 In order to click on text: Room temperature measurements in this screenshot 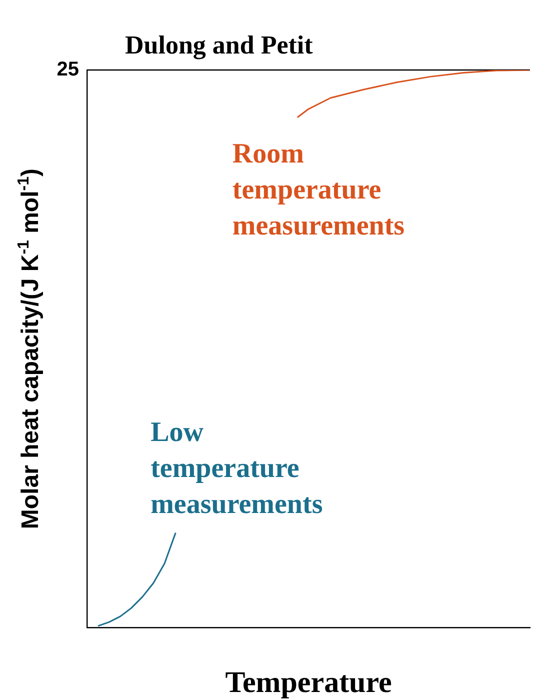, I will do `click(318, 190)`.